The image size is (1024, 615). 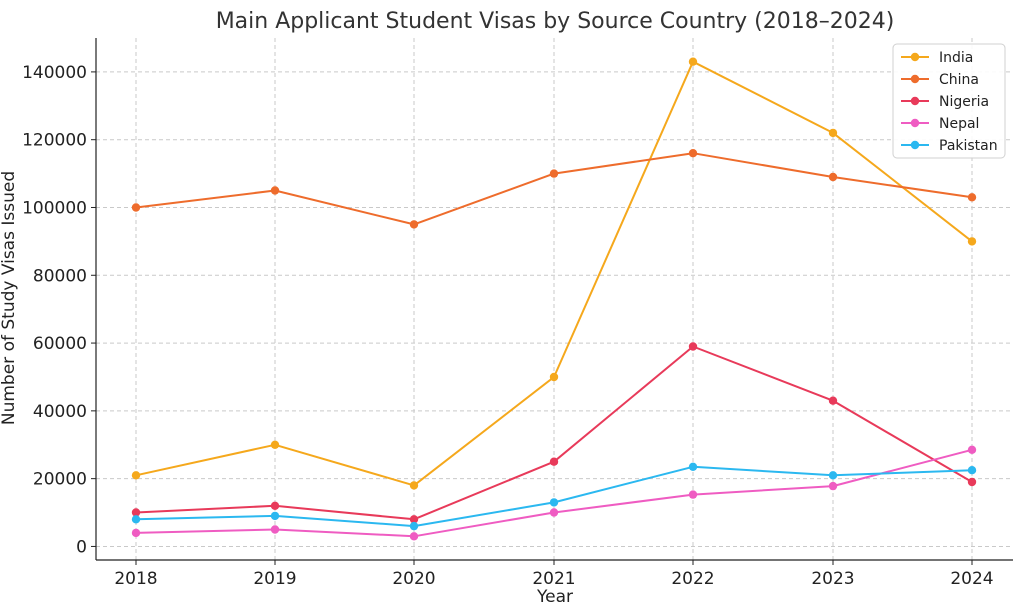 I want to click on x-axis-label: Year, so click(x=554, y=597).